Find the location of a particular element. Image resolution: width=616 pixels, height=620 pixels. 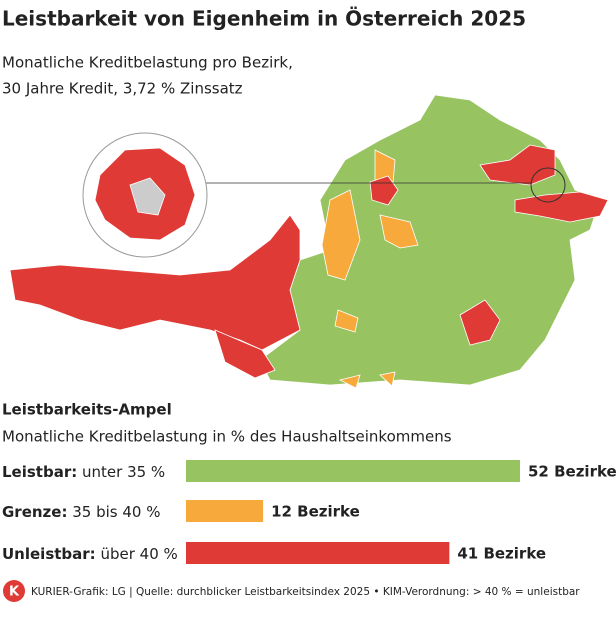

subtitle: 30 Jahre Kredit, 3,72 % Zinssatz is located at coordinates (122, 89).